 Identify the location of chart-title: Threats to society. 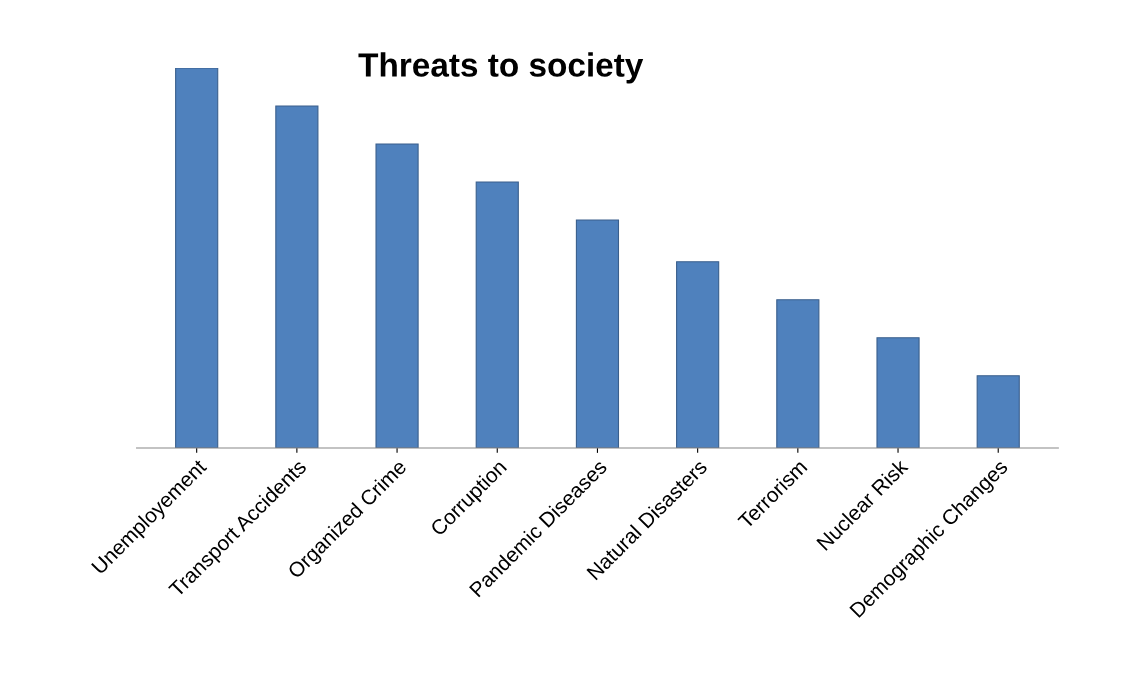
(501, 68).